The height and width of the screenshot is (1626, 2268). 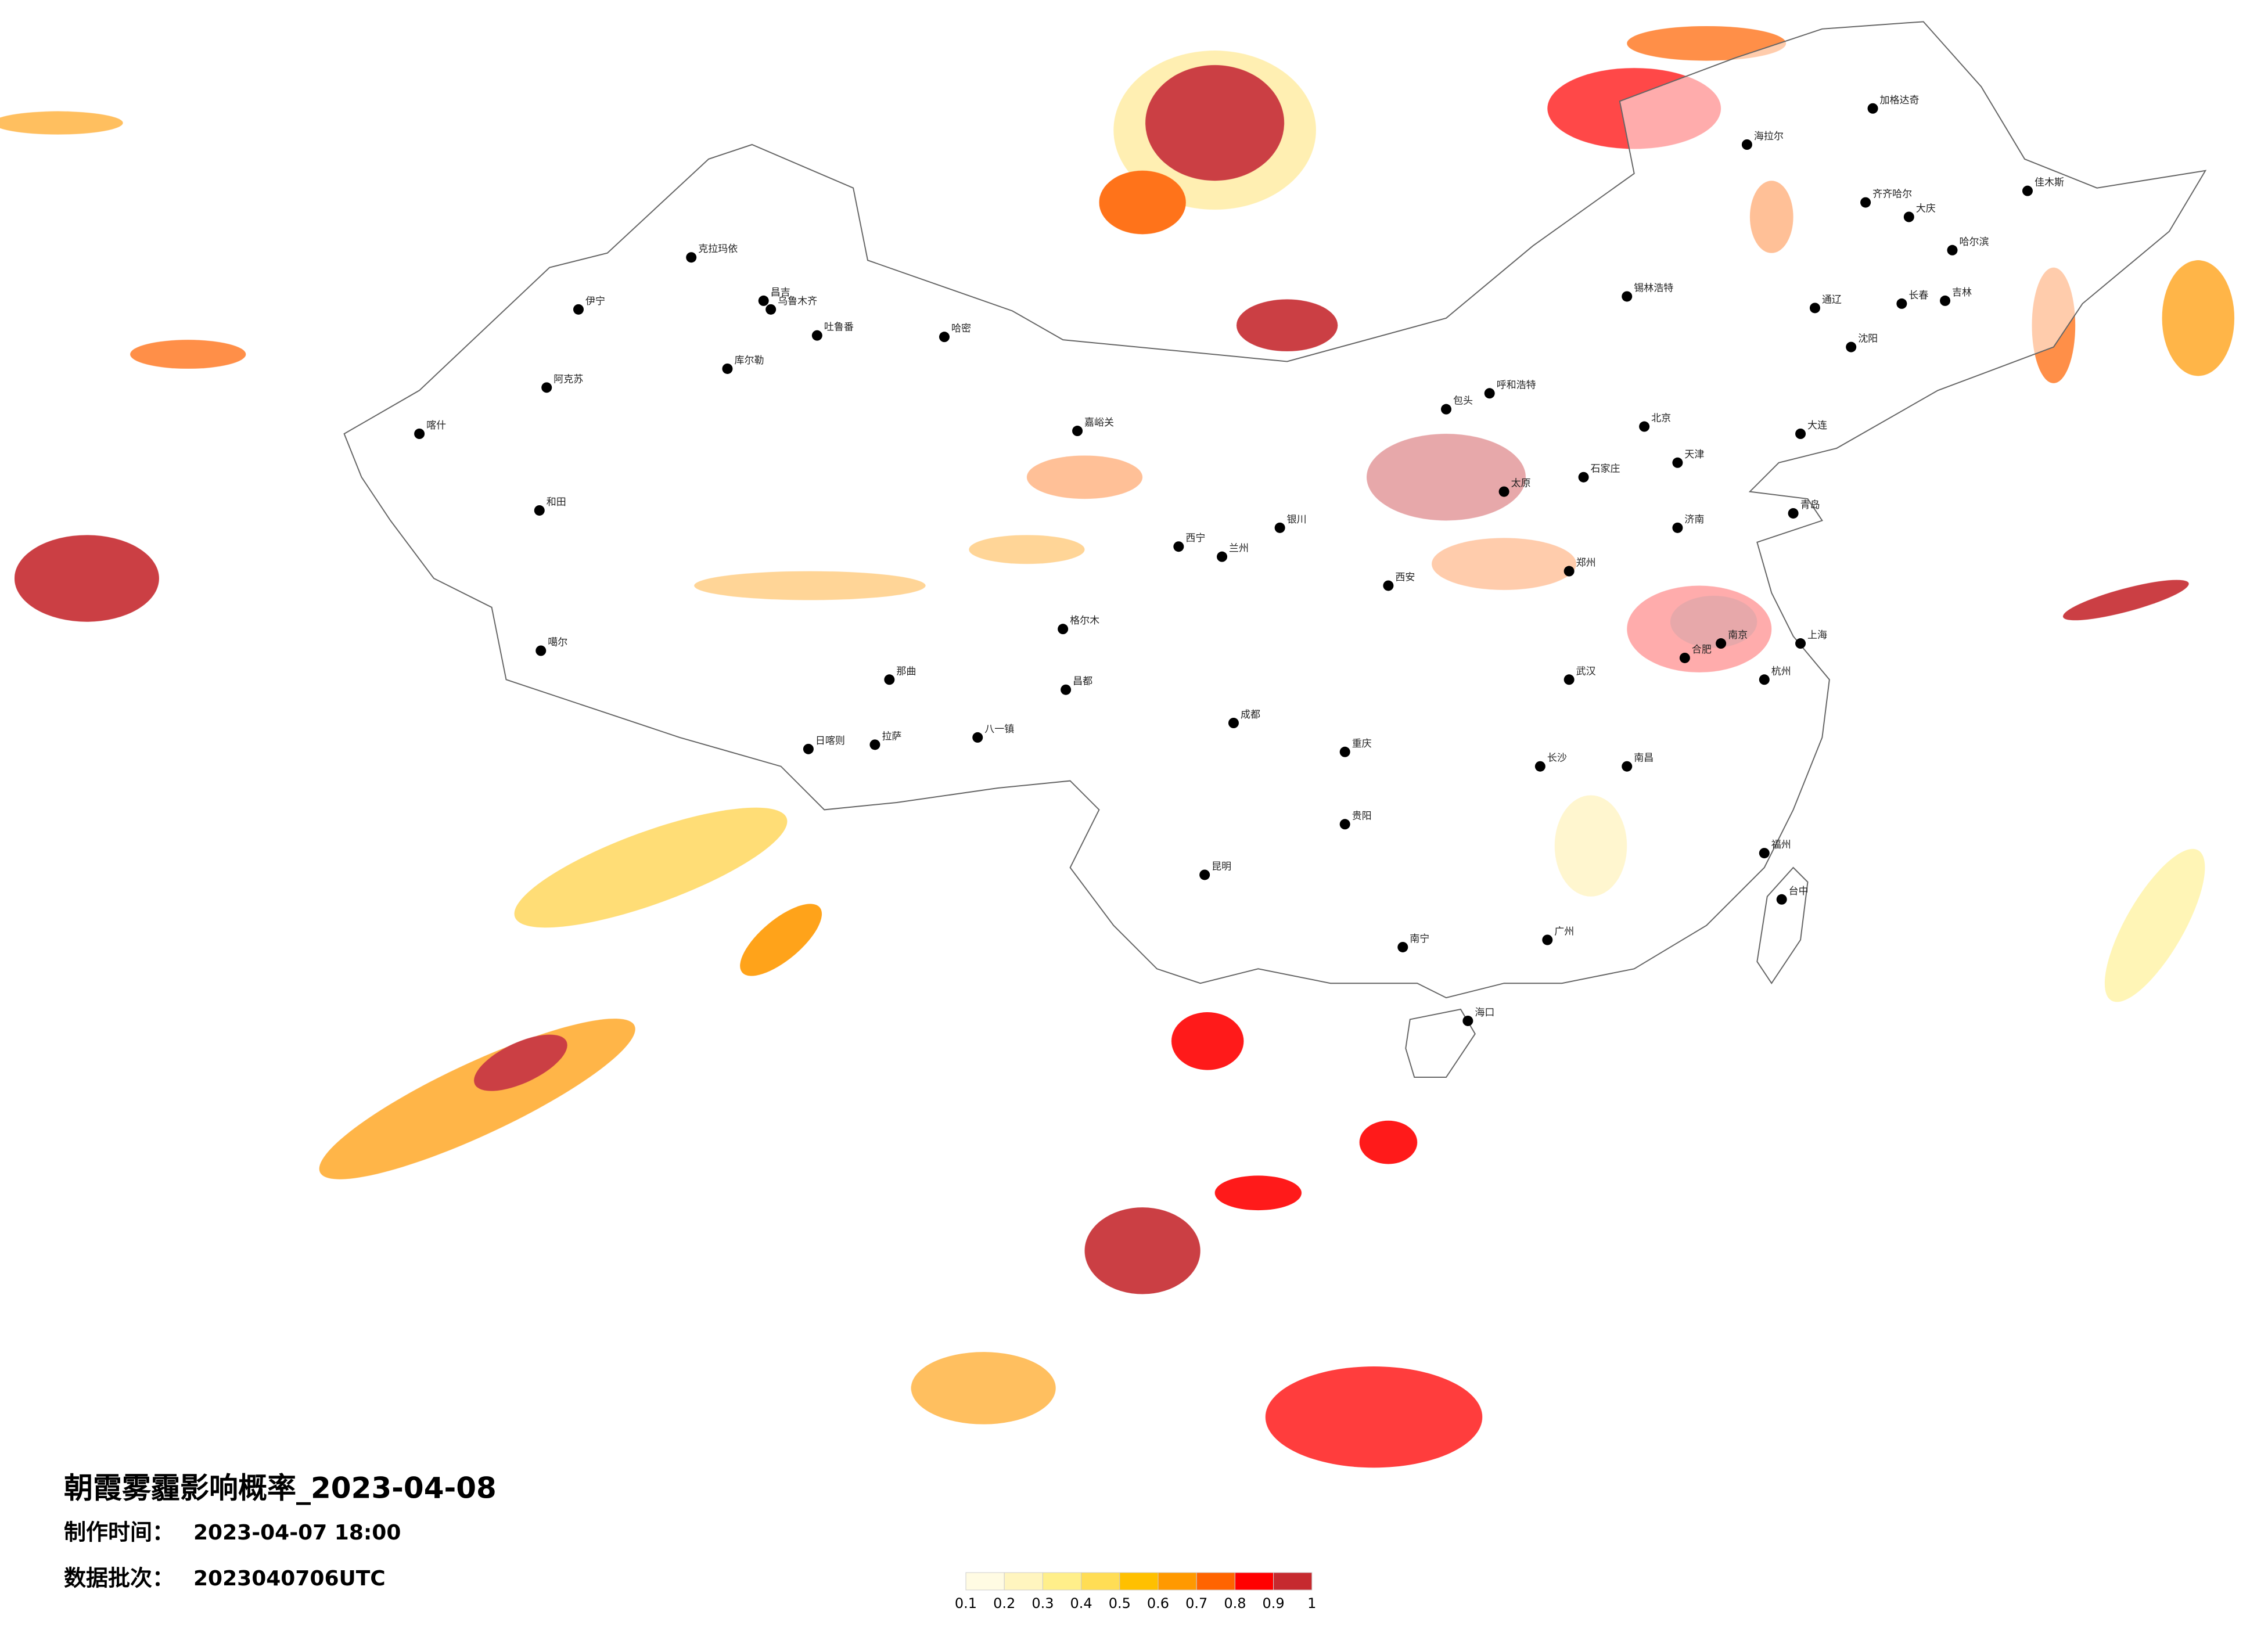 I want to click on city-label: 台中, so click(x=1799, y=892).